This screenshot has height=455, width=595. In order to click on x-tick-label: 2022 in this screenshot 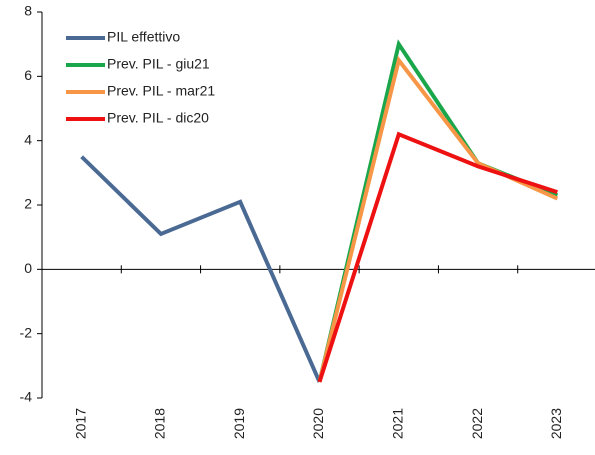, I will do `click(477, 423)`.